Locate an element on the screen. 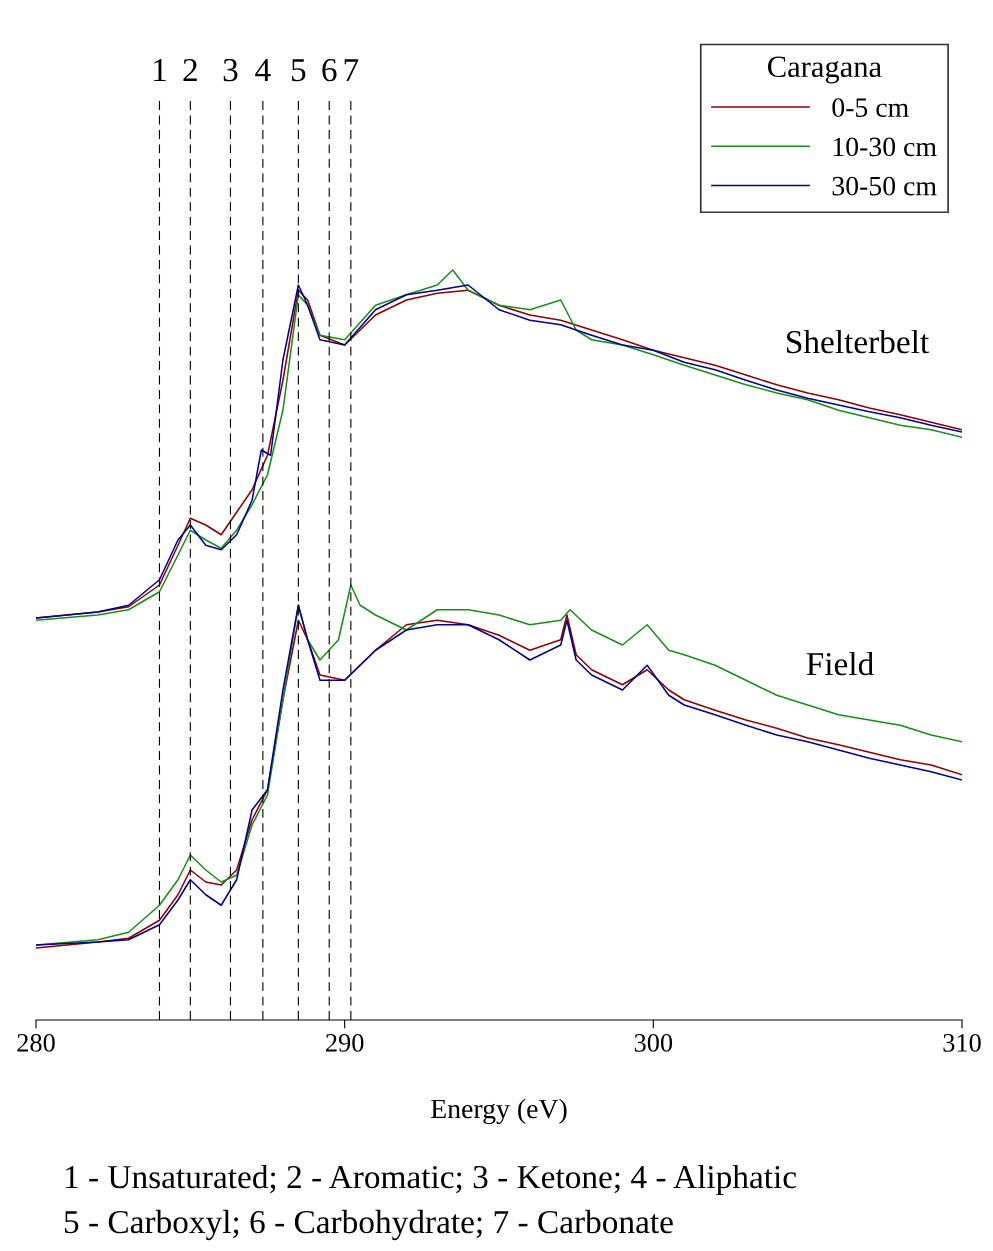 The width and height of the screenshot is (993, 1251). x-axis-title: Energy (eV) is located at coordinates (499, 1111).